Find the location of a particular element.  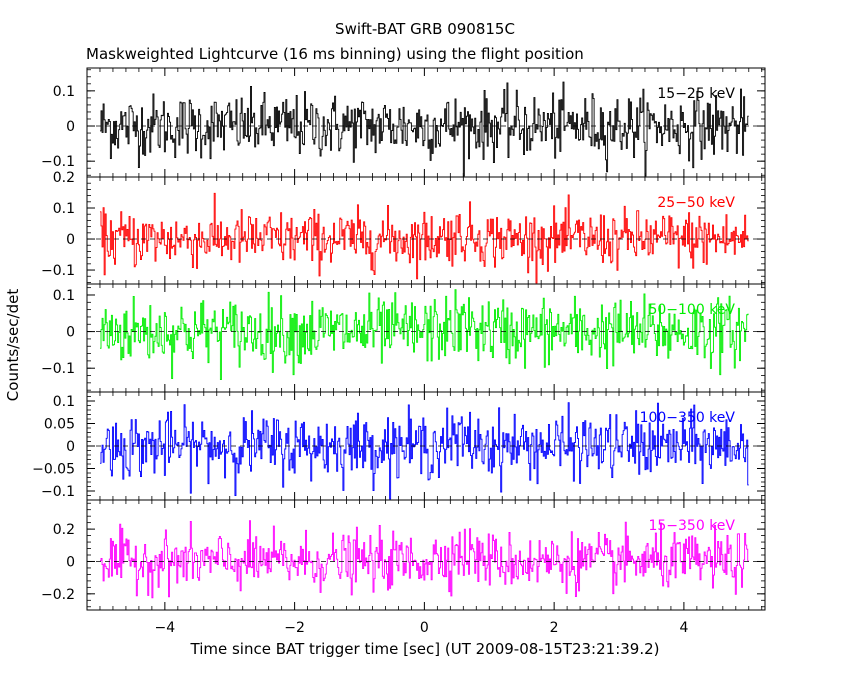

y-tick-label-2-0: −0.1 is located at coordinates (58, 369).